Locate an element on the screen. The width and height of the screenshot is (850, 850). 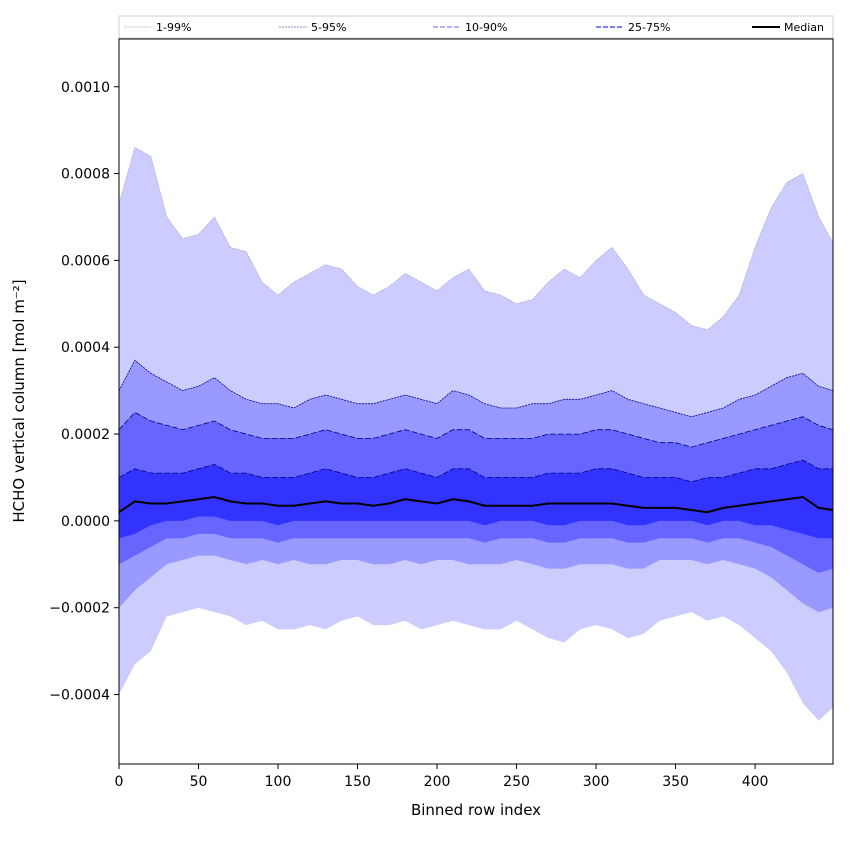
x-tick-label: 400 is located at coordinates (755, 782).